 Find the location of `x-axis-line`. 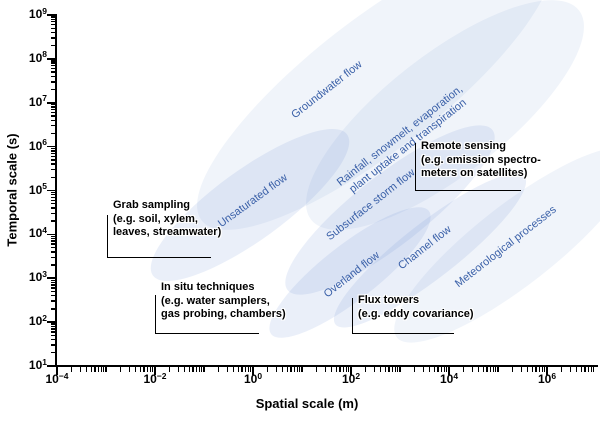

x-axis-line is located at coordinates (326, 366).